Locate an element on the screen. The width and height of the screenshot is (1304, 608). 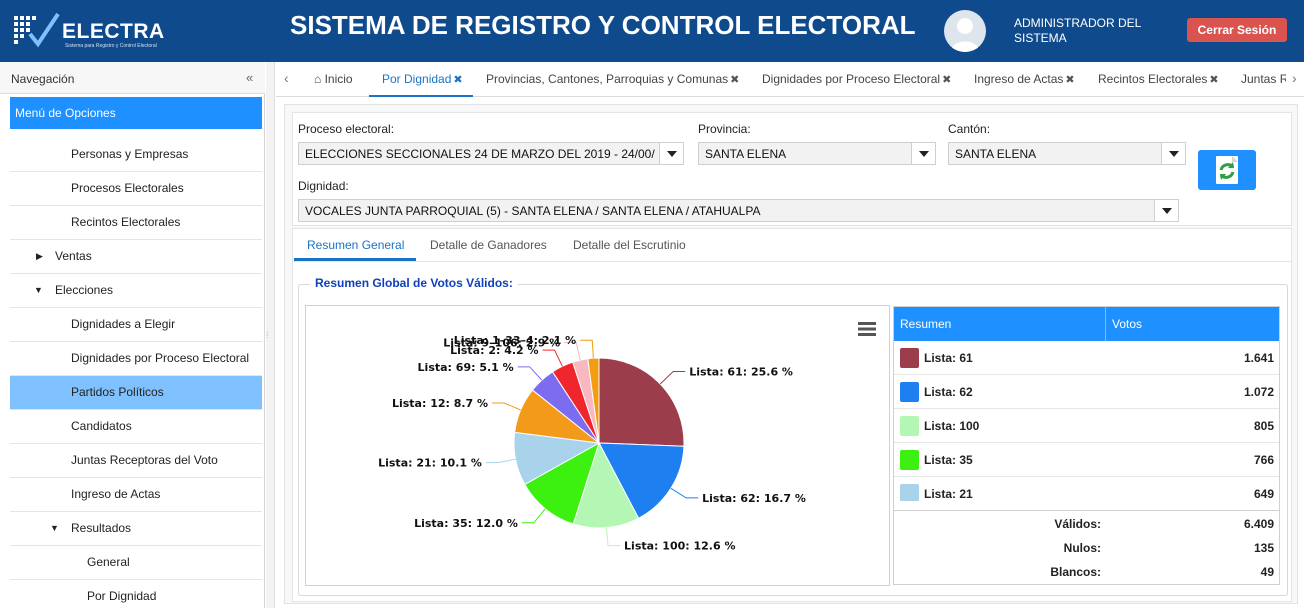
data-label: Lista: 61: 25.6 % is located at coordinates (741, 372).